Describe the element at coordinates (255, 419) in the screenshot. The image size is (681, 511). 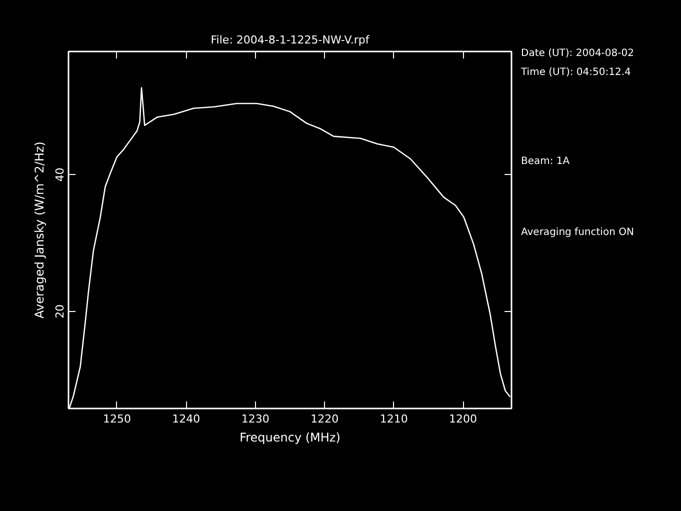
I see `x-tick-label: 1230` at that location.